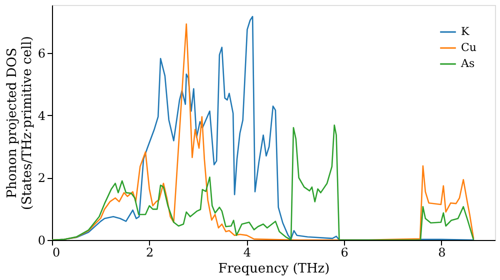 This screenshot has height=280, width=500. What do you see at coordinates (42, 53) in the screenshot?
I see `y-tick-label: 6` at bounding box center [42, 53].